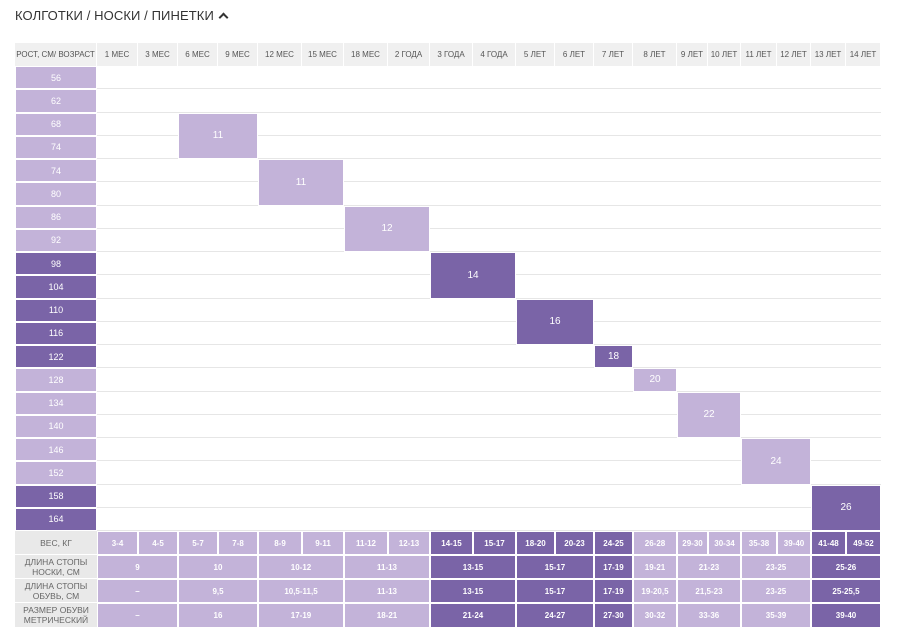  I want to click on size-block: 24, so click(776, 461).